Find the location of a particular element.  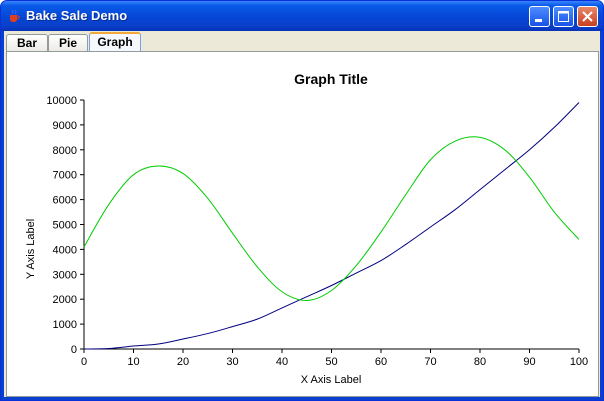

x-tick-label: 90 is located at coordinates (529, 362).